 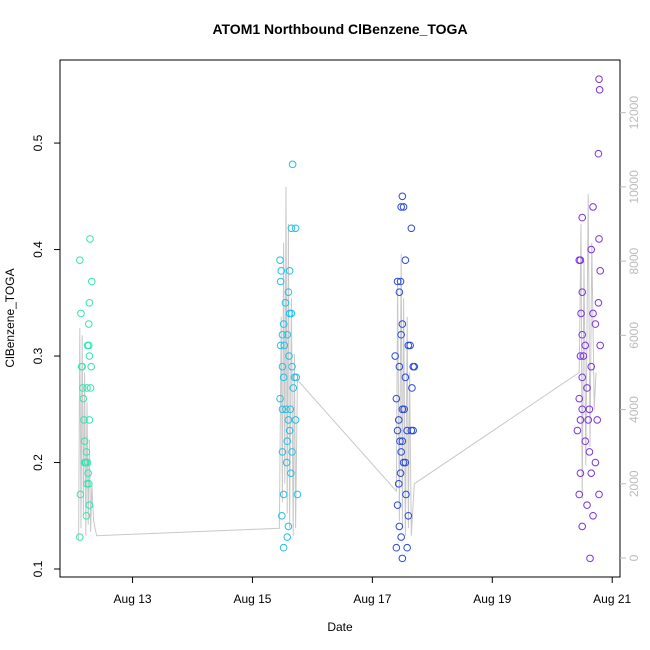 What do you see at coordinates (133, 599) in the screenshot?
I see `x-tick-label: Aug 13` at bounding box center [133, 599].